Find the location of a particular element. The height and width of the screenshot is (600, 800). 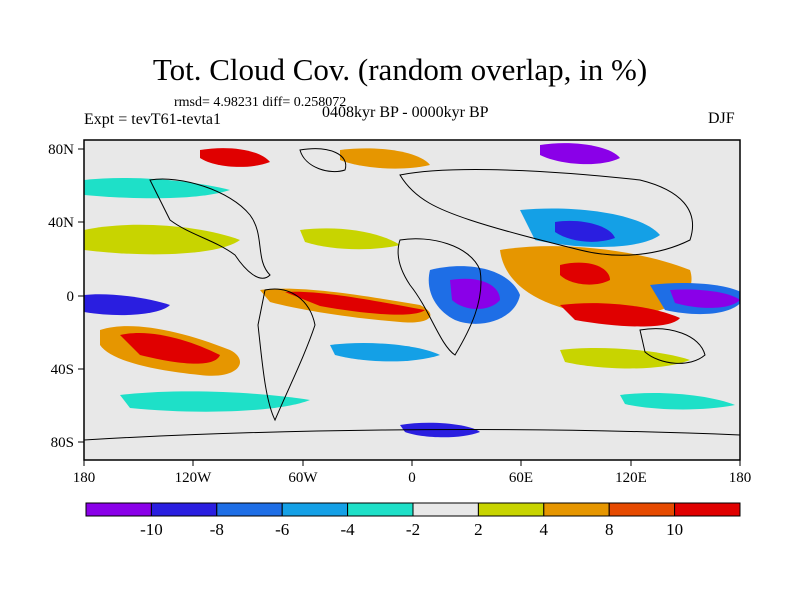

colorbar-label: -8 is located at coordinates (217, 529).